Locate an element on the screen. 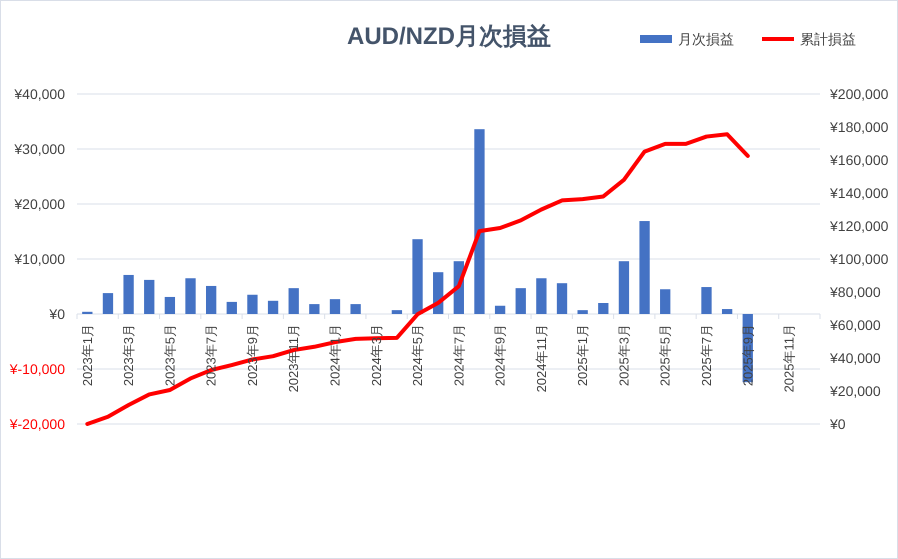  y-tick-label: ¥20,000 is located at coordinates (39, 204).